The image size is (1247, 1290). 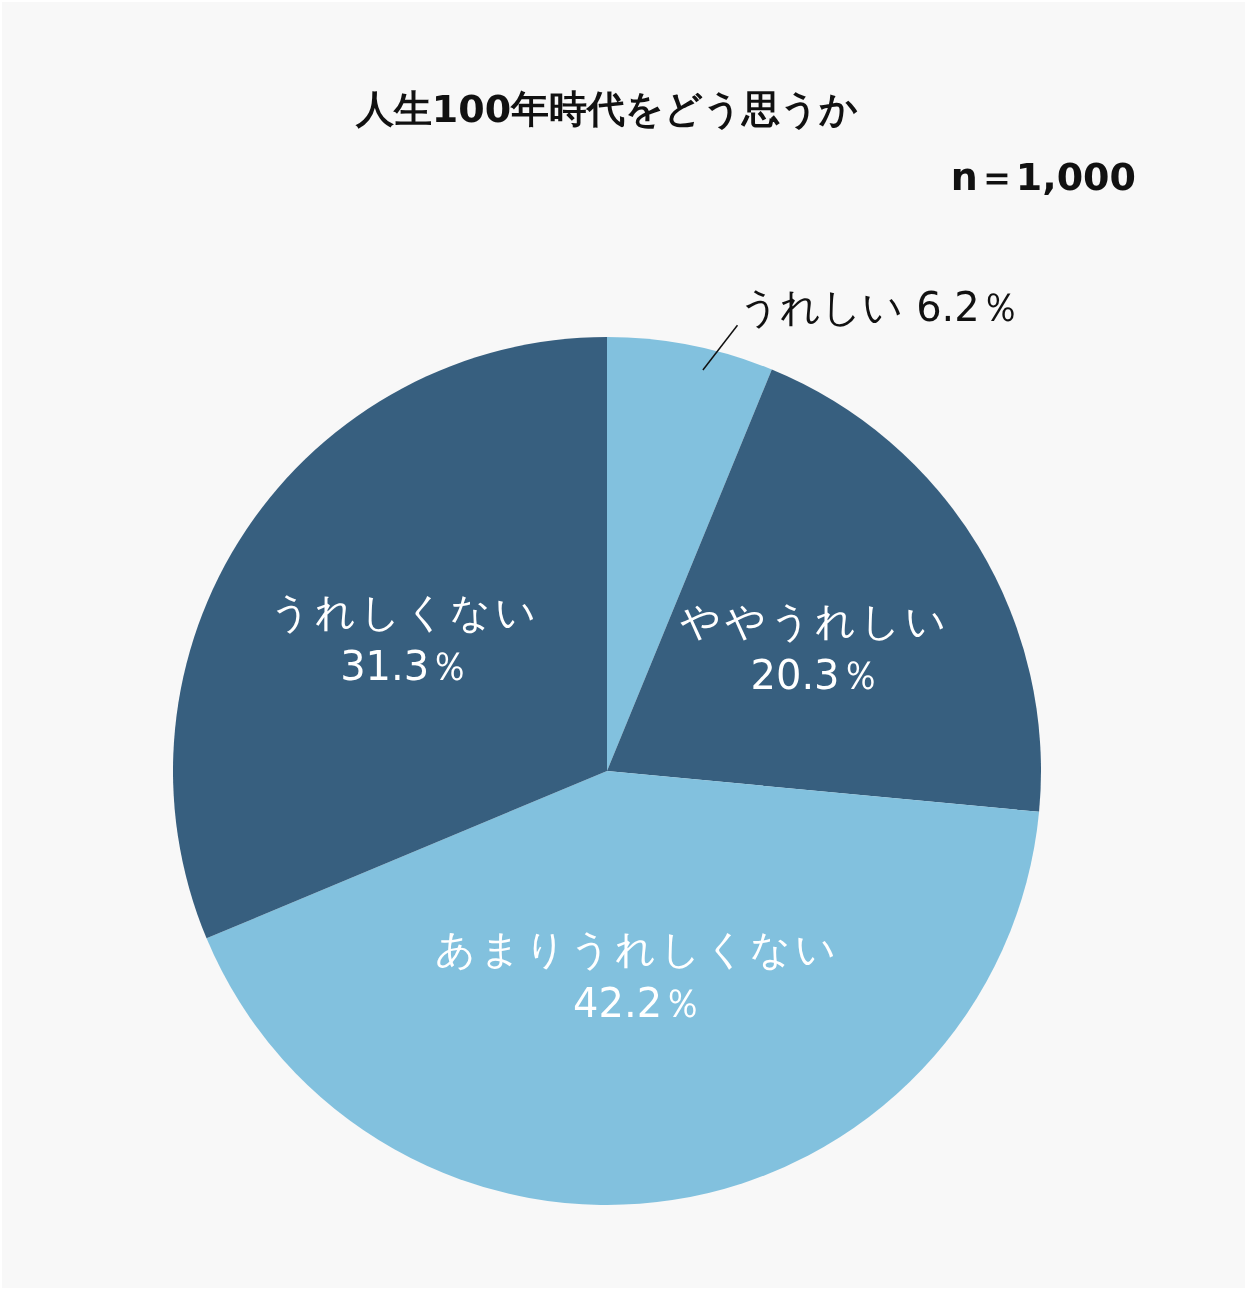 I want to click on data-label: 42.2％, so click(x=638, y=1002).